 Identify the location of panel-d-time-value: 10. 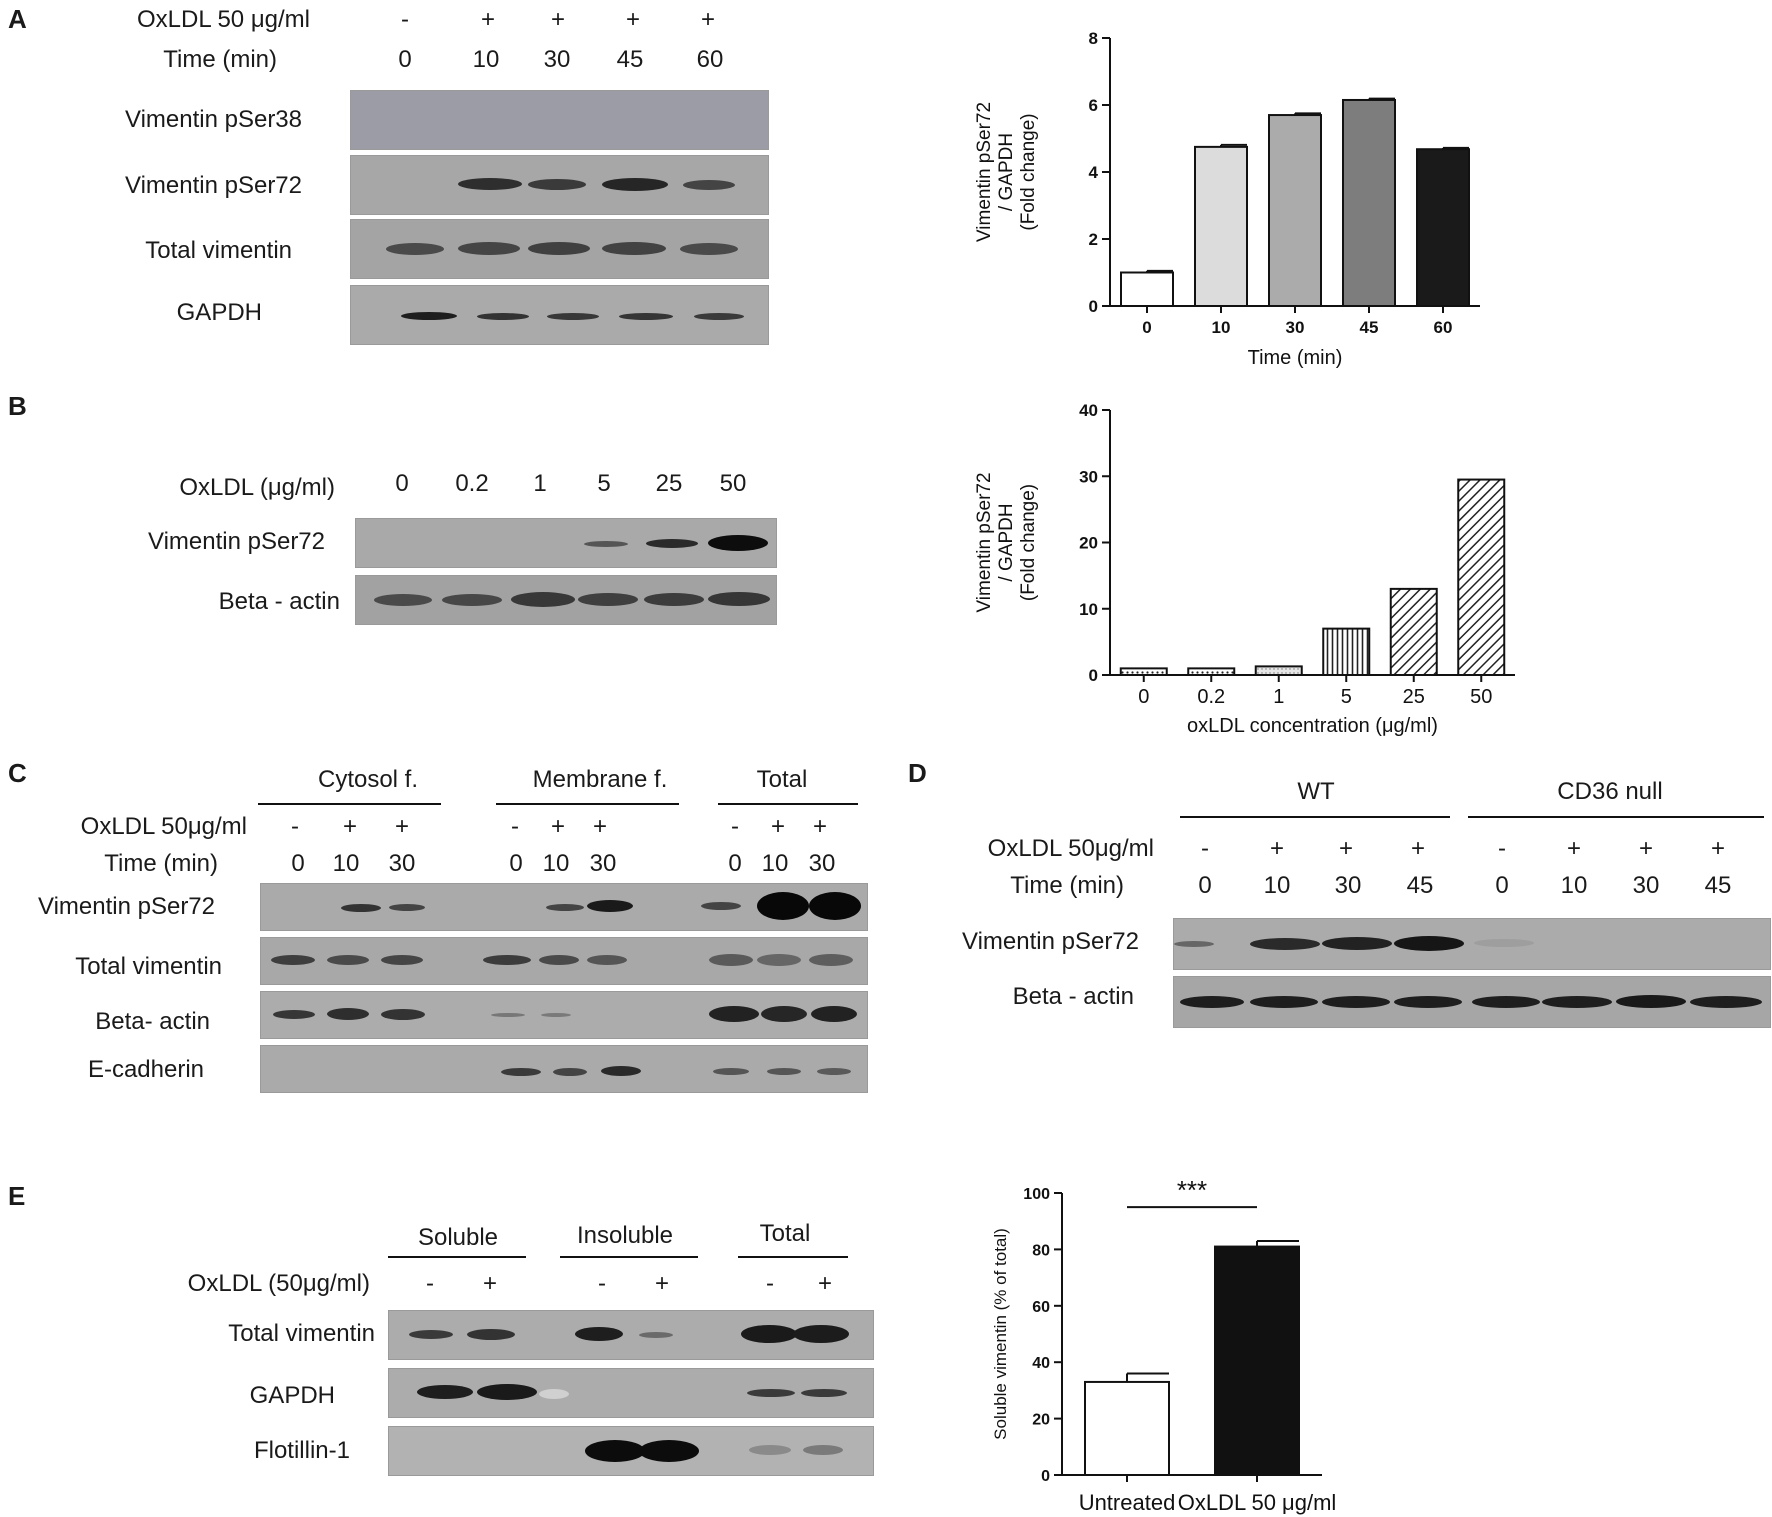
(1574, 885).